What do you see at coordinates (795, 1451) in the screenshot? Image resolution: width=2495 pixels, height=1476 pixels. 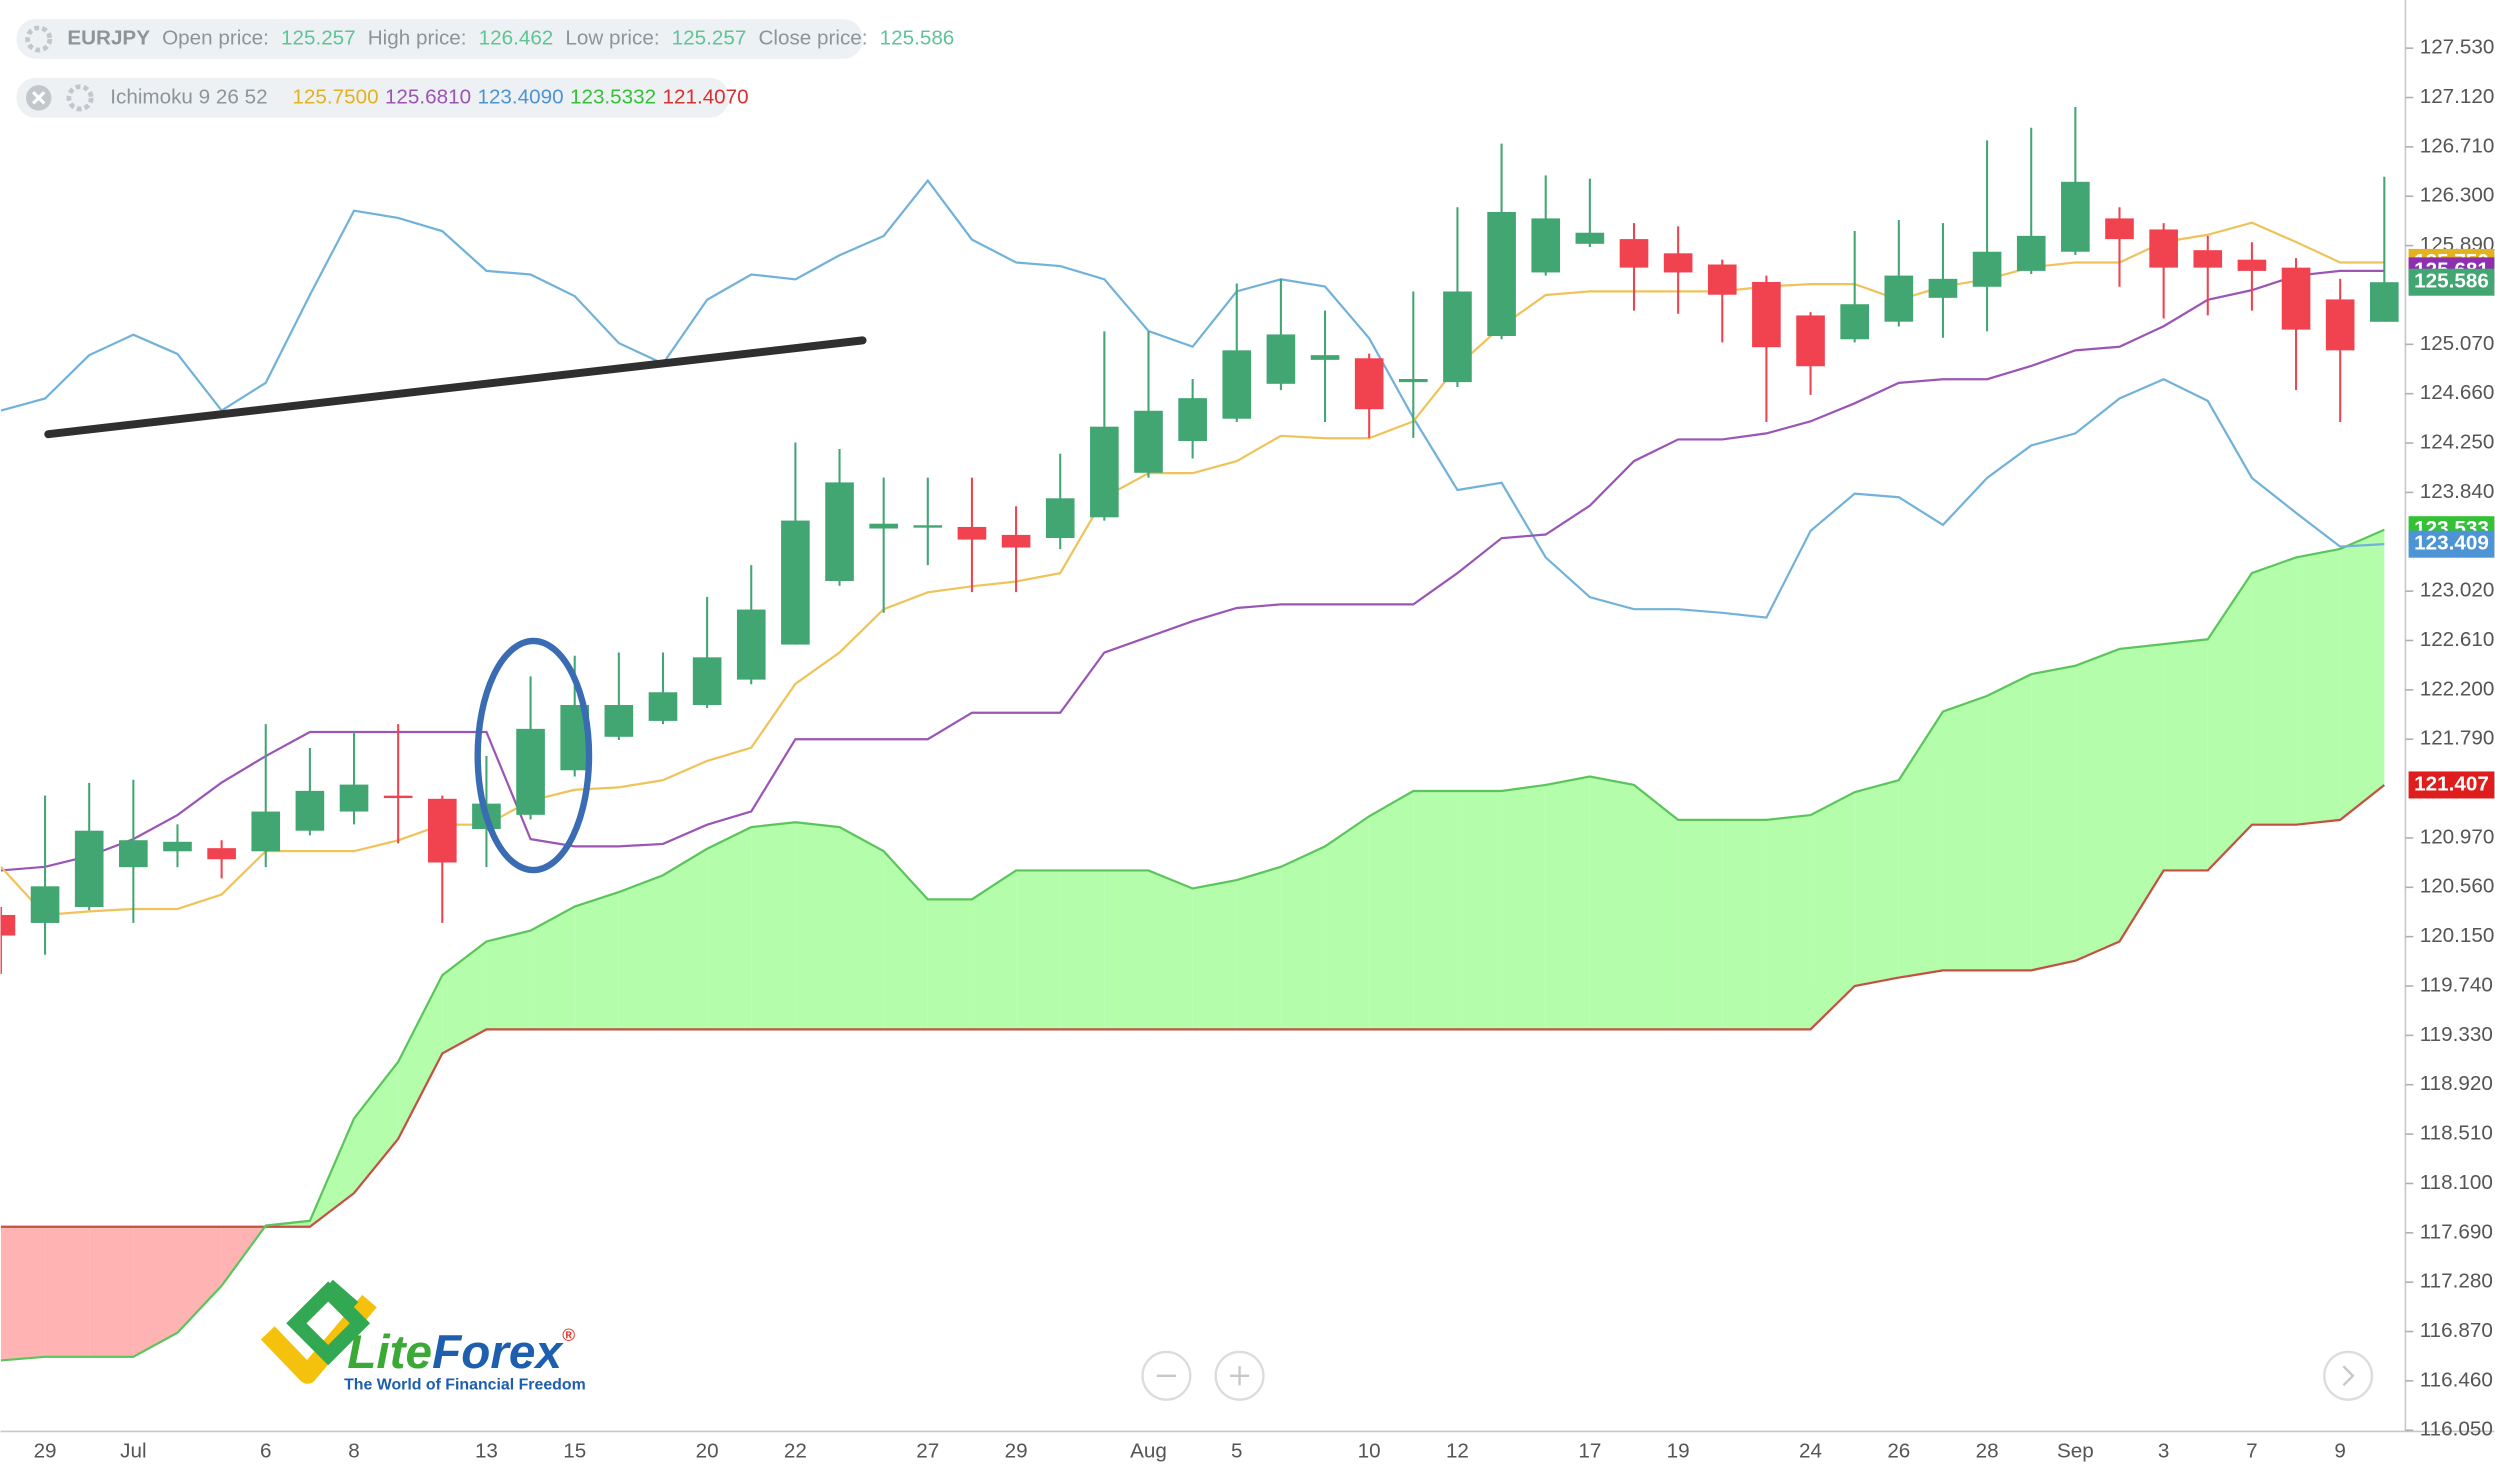 I see `x-tick-label: 22` at bounding box center [795, 1451].